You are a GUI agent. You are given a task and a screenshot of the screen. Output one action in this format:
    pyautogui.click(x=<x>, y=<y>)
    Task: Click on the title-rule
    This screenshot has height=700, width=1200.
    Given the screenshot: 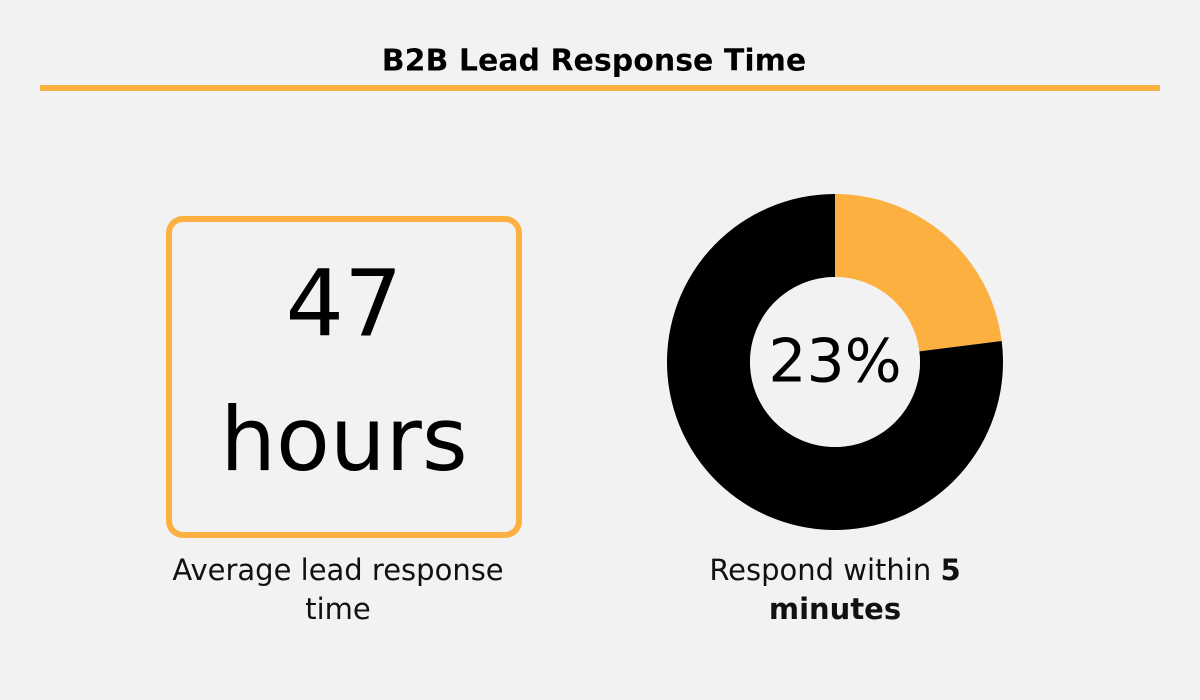 What is the action you would take?
    pyautogui.click(x=600, y=88)
    